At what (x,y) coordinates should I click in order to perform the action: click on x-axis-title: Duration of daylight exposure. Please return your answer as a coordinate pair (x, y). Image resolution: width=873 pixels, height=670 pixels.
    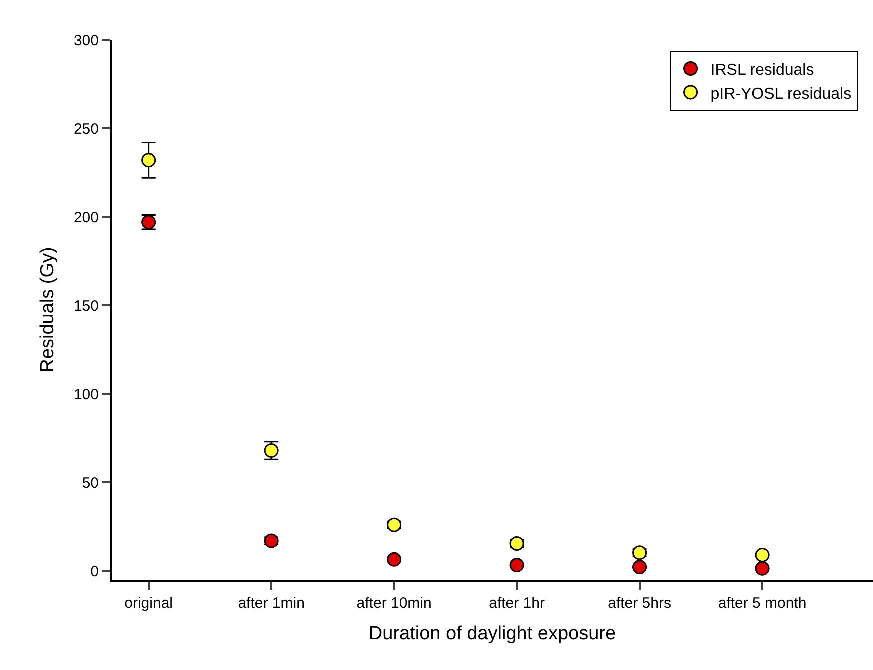
    Looking at the image, I should click on (492, 633).